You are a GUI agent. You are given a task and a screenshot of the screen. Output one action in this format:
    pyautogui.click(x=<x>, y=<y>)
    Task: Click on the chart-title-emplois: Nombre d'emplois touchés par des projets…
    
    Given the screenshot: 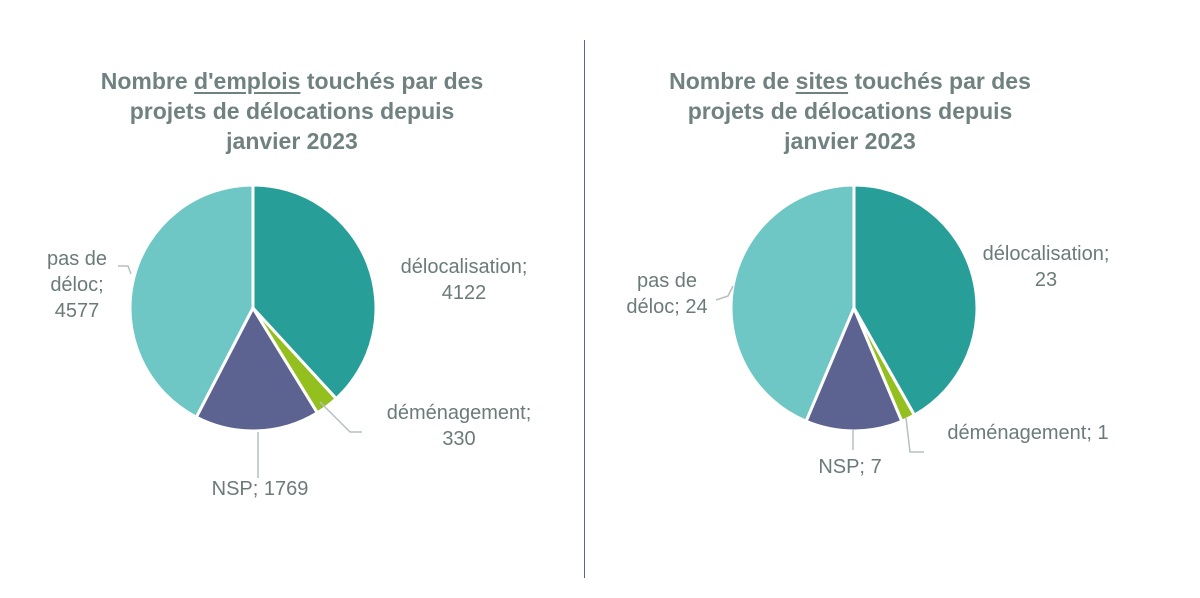 What is the action you would take?
    pyautogui.click(x=292, y=111)
    